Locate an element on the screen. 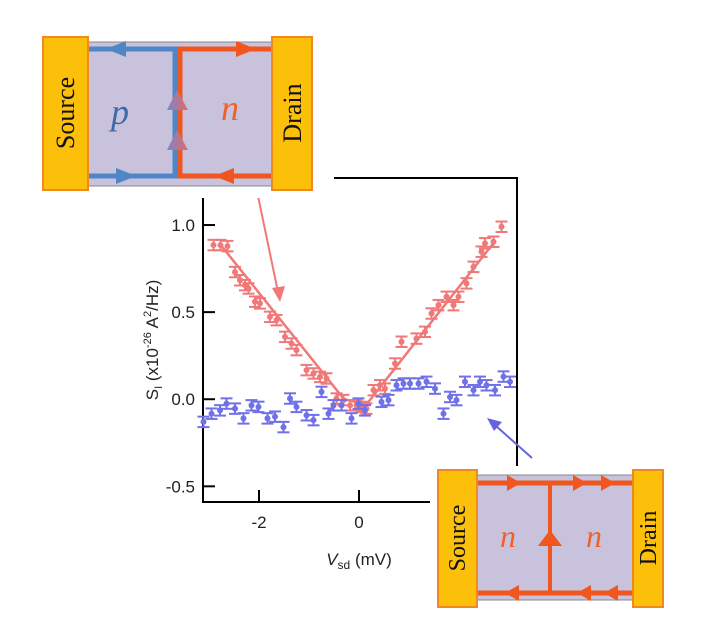  y-tick-label: 0.0 is located at coordinates (183, 399).